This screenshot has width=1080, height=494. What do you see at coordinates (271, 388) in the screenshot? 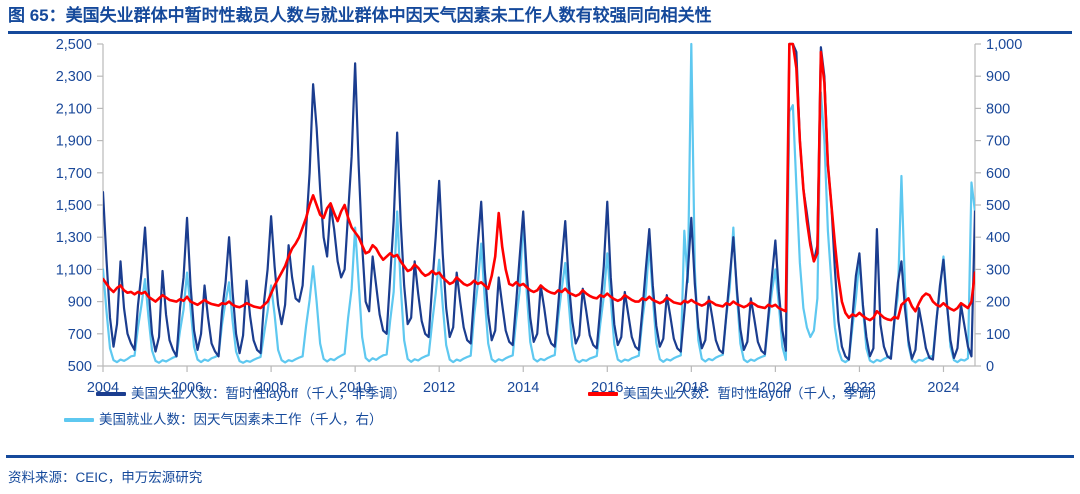
I see `x-tick-label: 2008` at bounding box center [271, 388].